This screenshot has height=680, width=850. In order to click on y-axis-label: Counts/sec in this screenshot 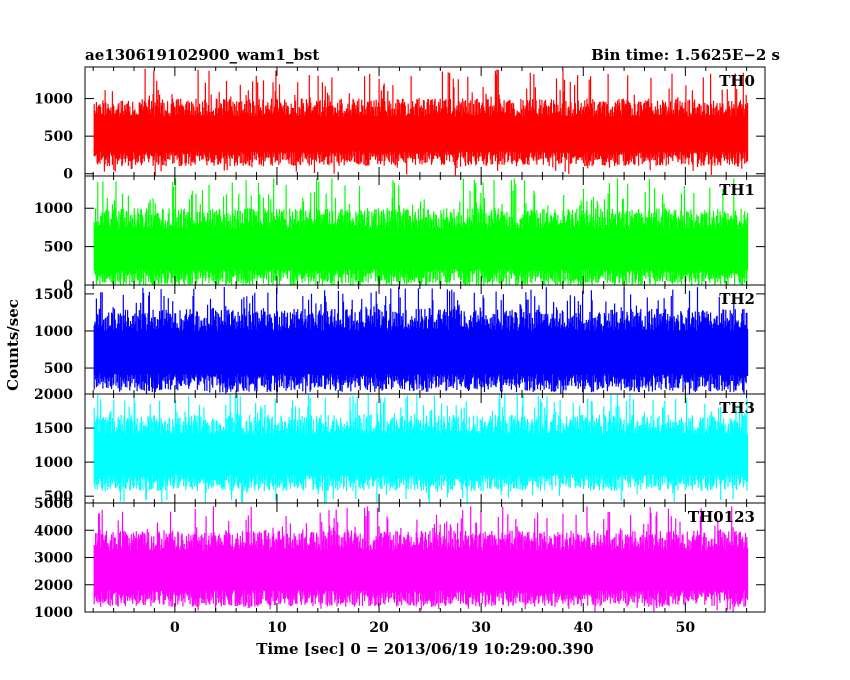, I will do `click(13, 345)`.